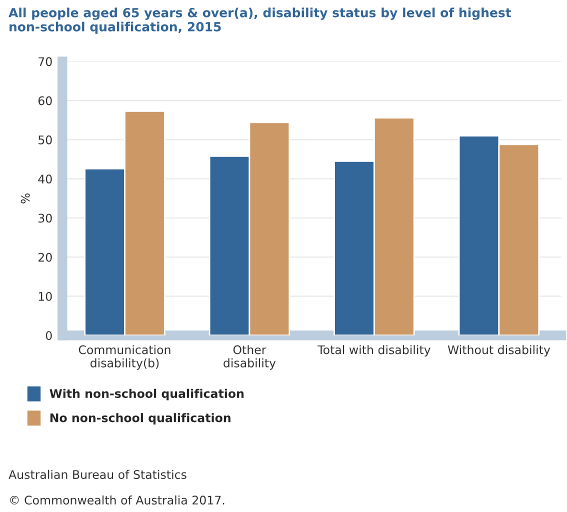  I want to click on chart-title: All people aged 65 years & over(a), disability status by level of highest non-school qualification, 2015, so click(260, 21).